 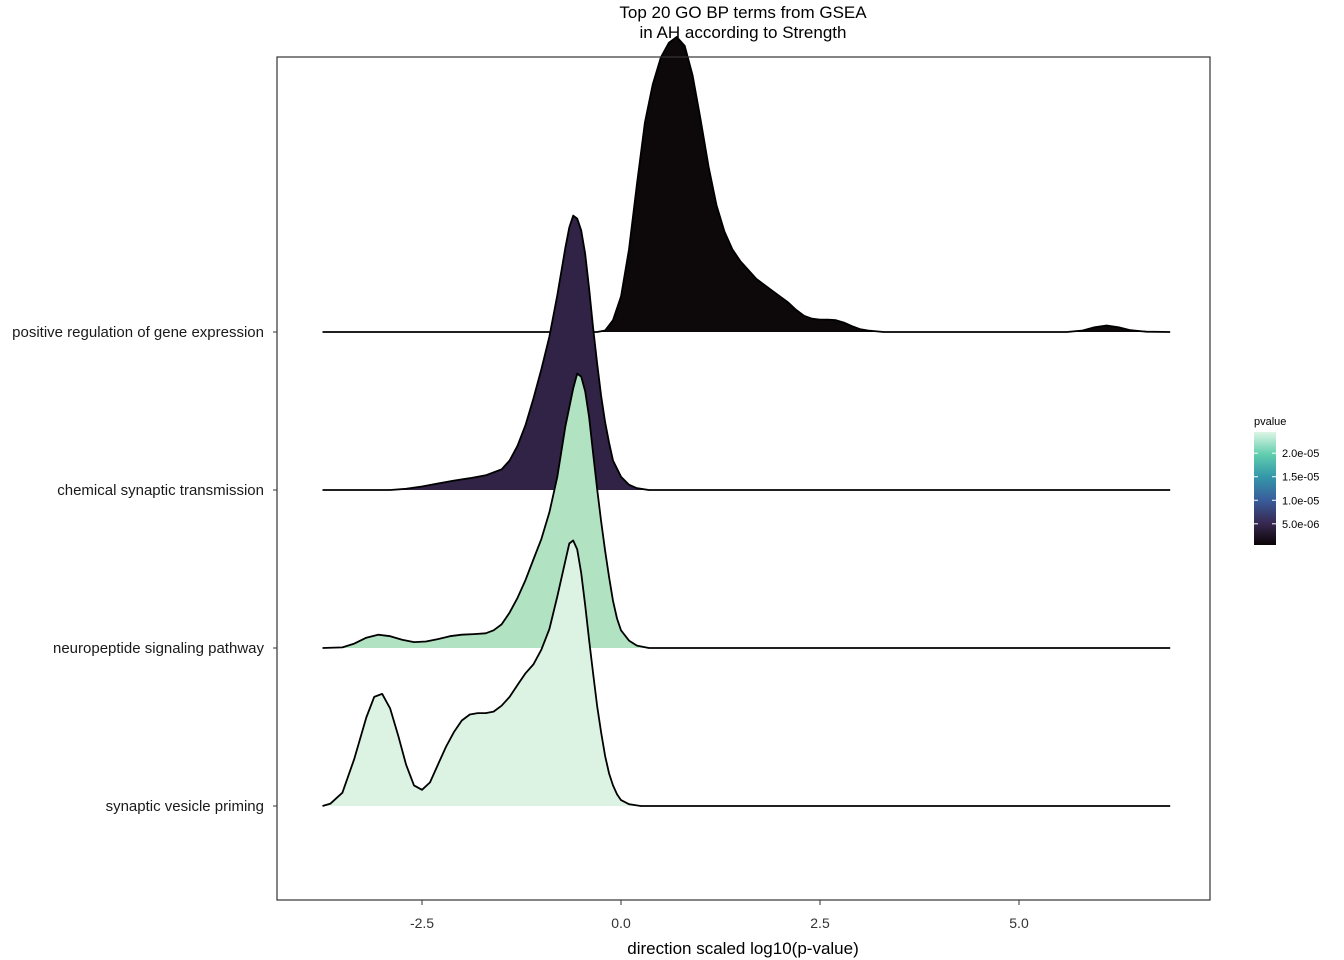 What do you see at coordinates (1300, 501) in the screenshot?
I see `legend-tick-label-1: 1.0e-05` at bounding box center [1300, 501].